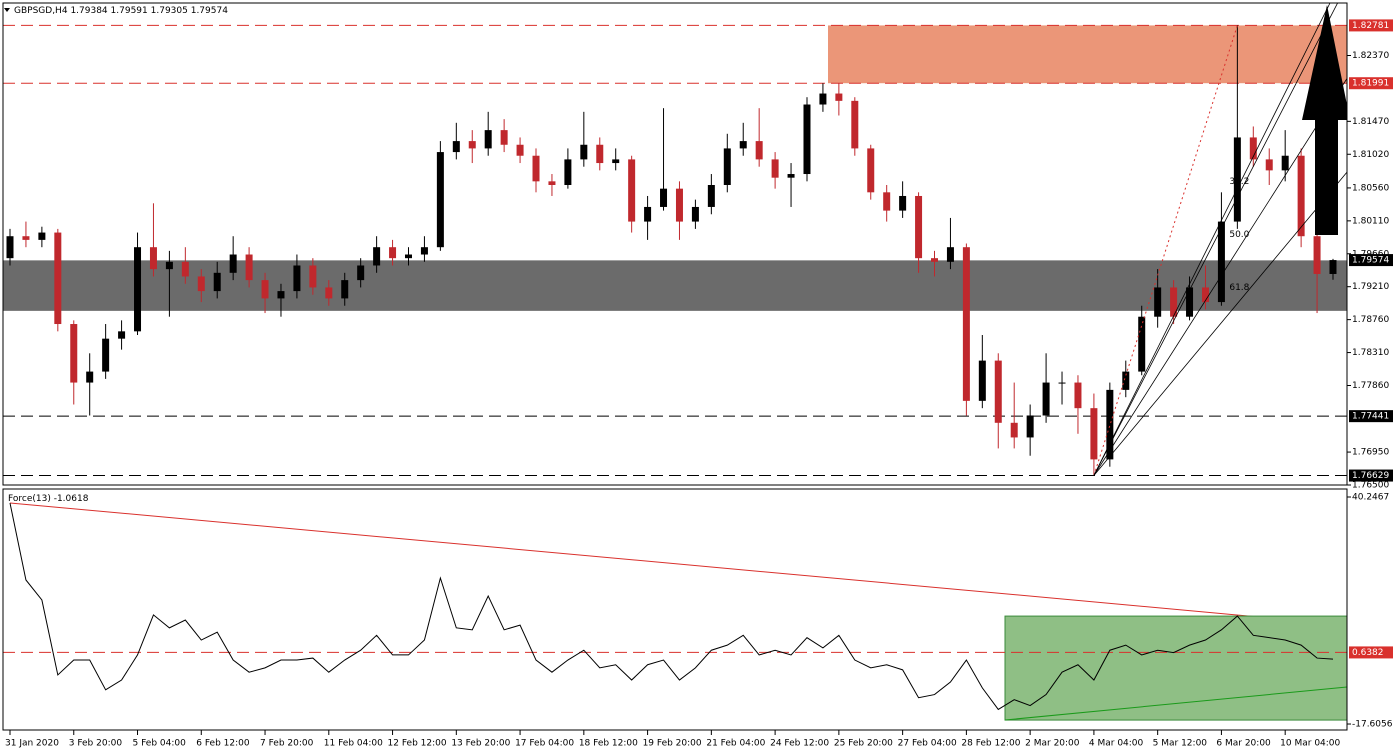 This screenshot has height=754, width=1396. Describe the element at coordinates (1370, 155) in the screenshot. I see `y-tick-label: 1.81020` at that location.